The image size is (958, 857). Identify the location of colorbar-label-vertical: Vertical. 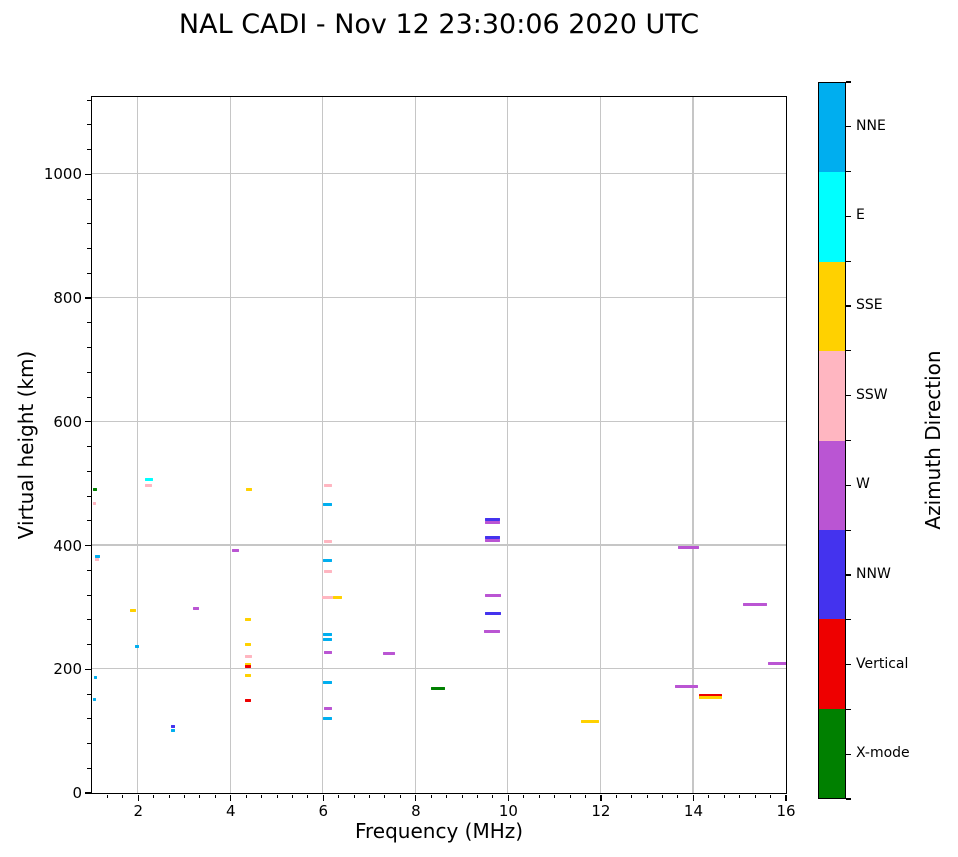
(882, 663).